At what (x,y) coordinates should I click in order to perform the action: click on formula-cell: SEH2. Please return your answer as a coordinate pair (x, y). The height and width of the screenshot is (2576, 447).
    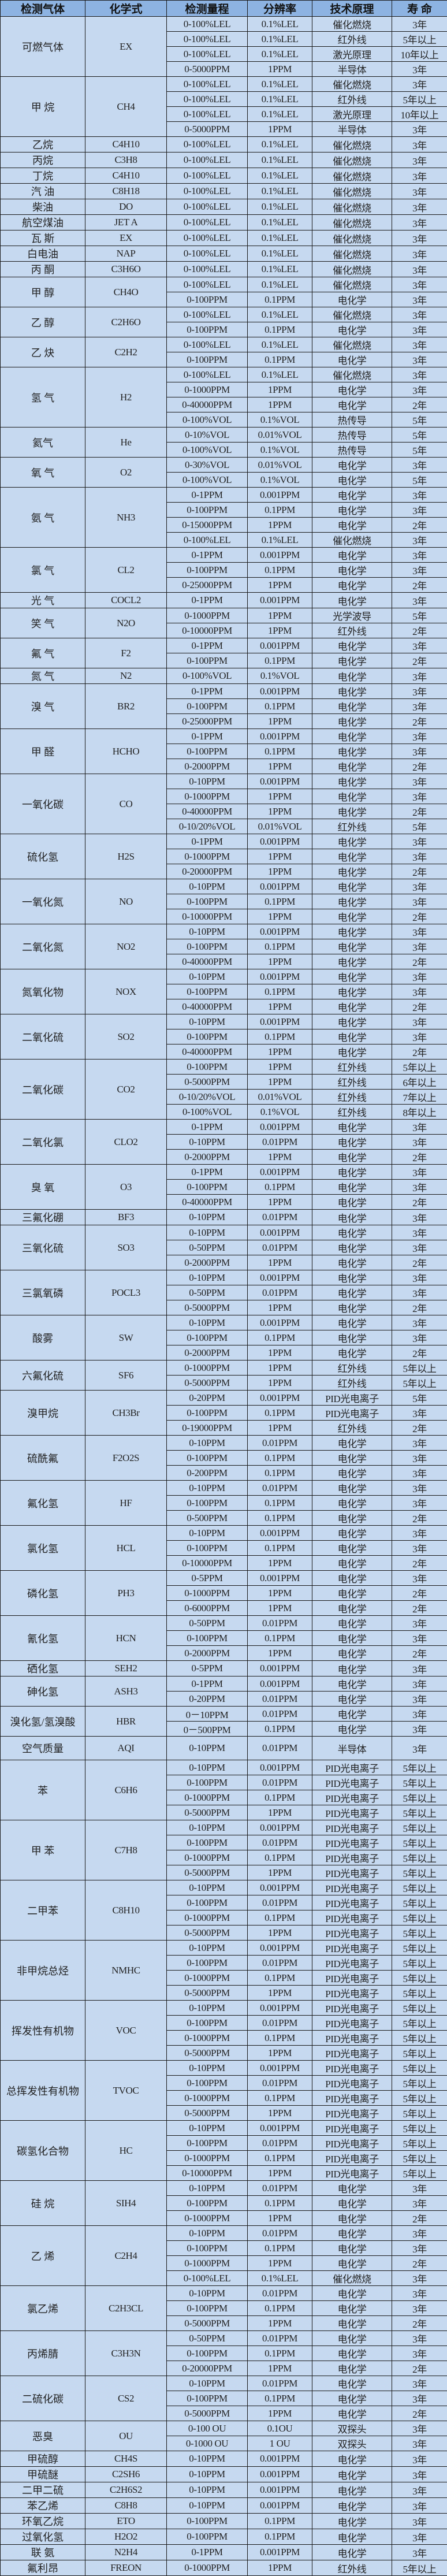
    Looking at the image, I should click on (126, 1669).